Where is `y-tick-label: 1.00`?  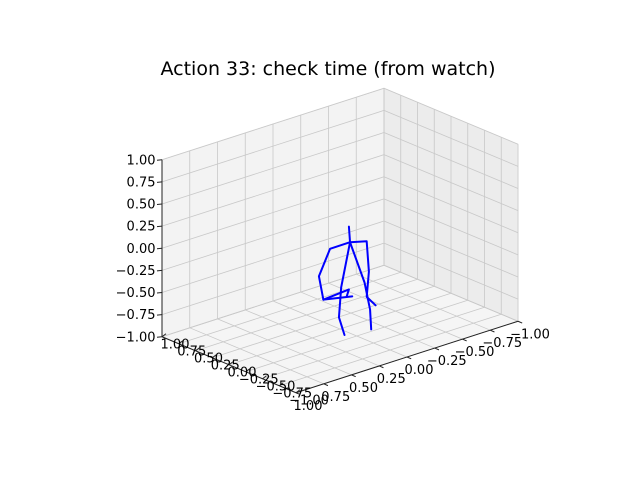 y-tick-label: 1.00 is located at coordinates (175, 344).